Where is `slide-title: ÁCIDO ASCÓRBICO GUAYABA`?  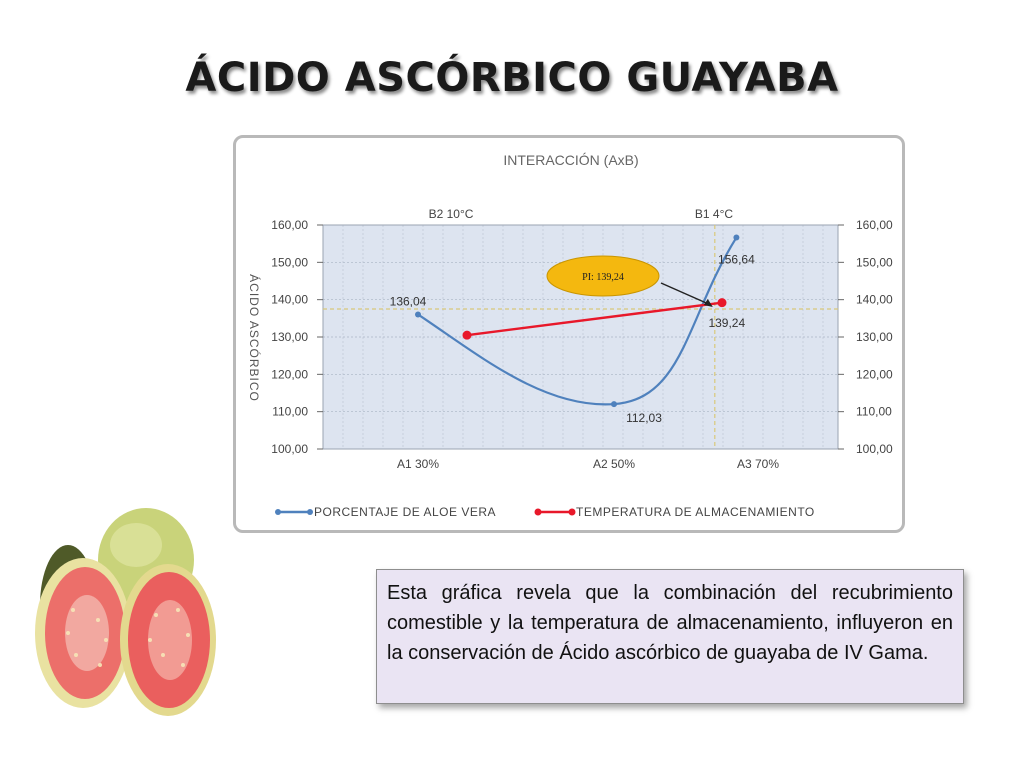 slide-title: ÁCIDO ASCÓRBICO GUAYABA is located at coordinates (512, 78).